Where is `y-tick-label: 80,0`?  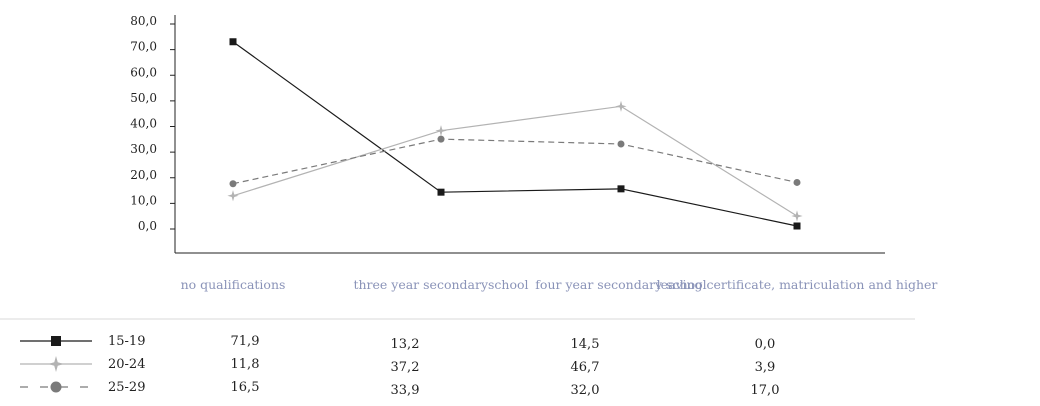 y-tick-label: 80,0 is located at coordinates (143, 21).